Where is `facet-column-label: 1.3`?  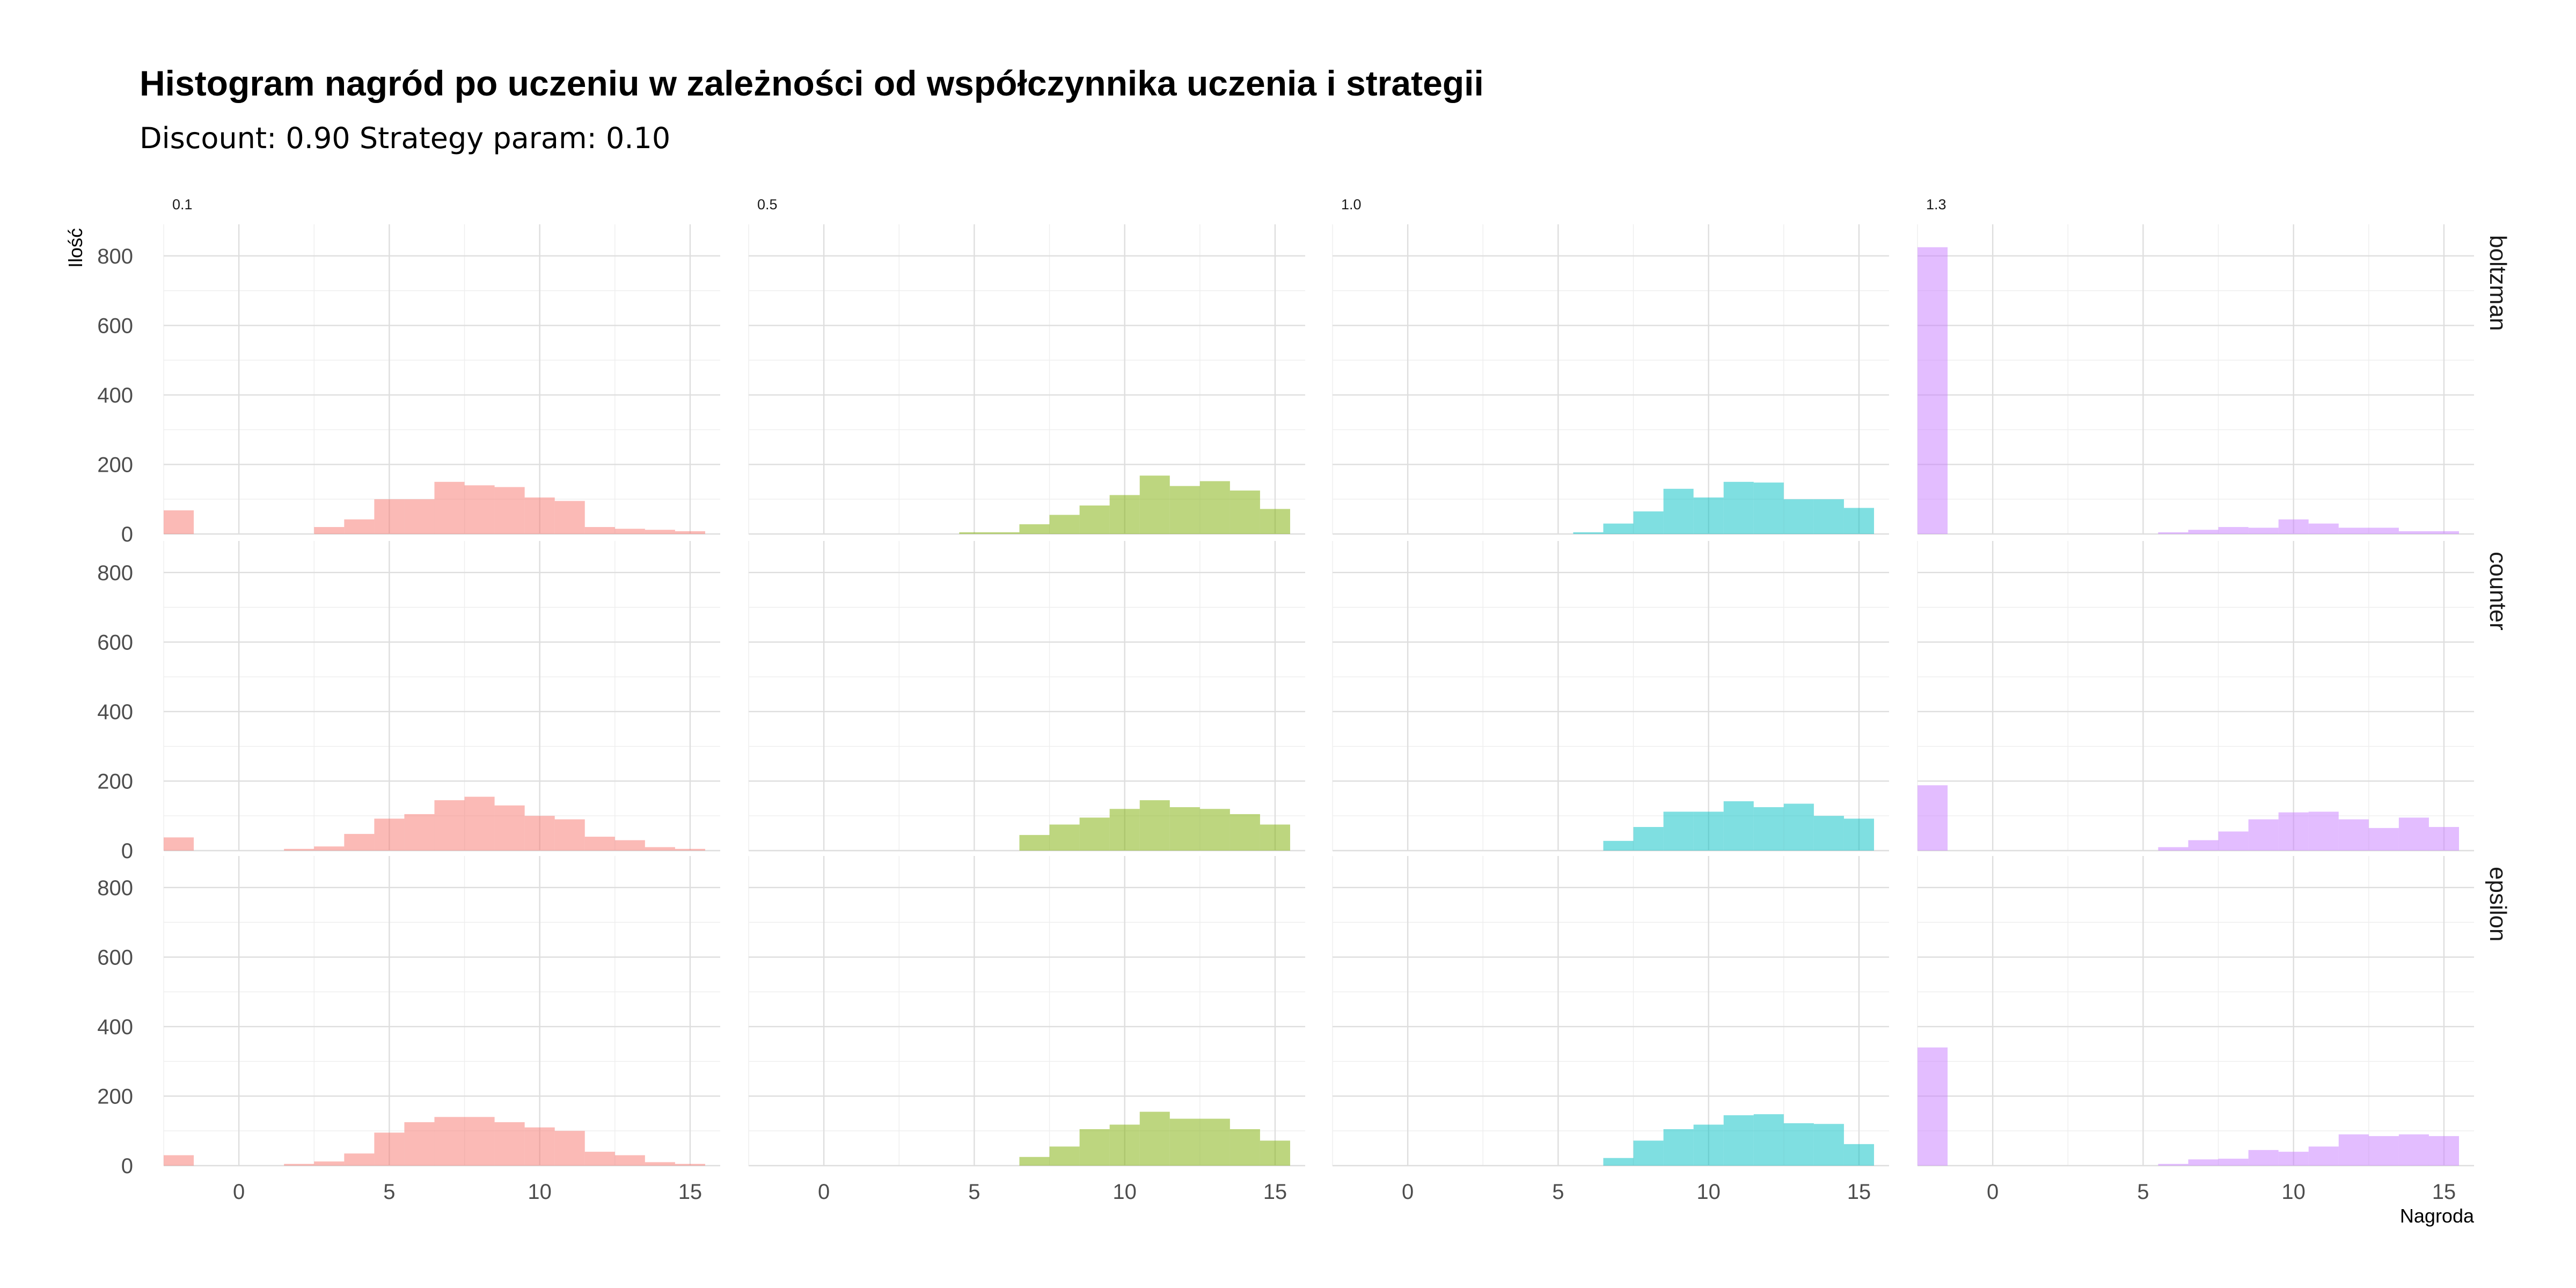
facet-column-label: 1.3 is located at coordinates (1936, 204).